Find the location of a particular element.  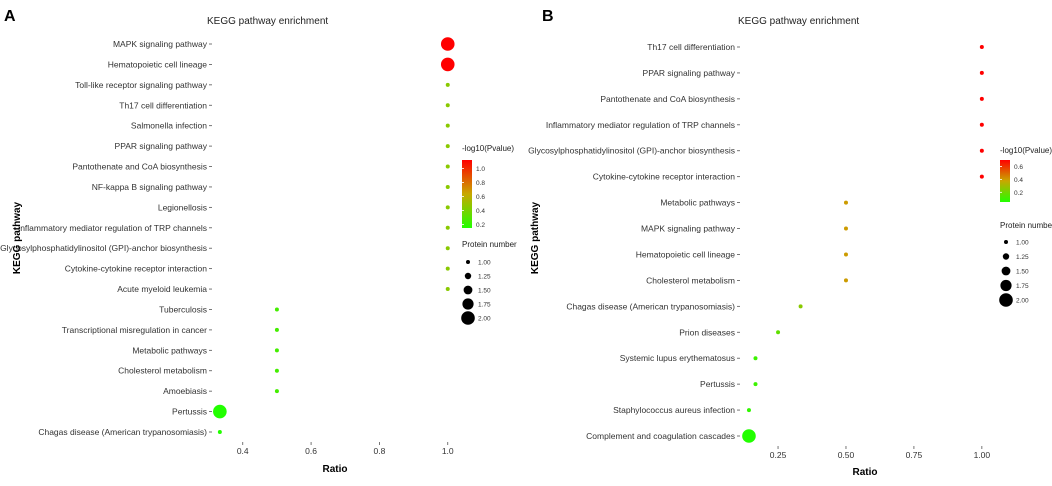

x-tick-label: 0.4 is located at coordinates (243, 451).